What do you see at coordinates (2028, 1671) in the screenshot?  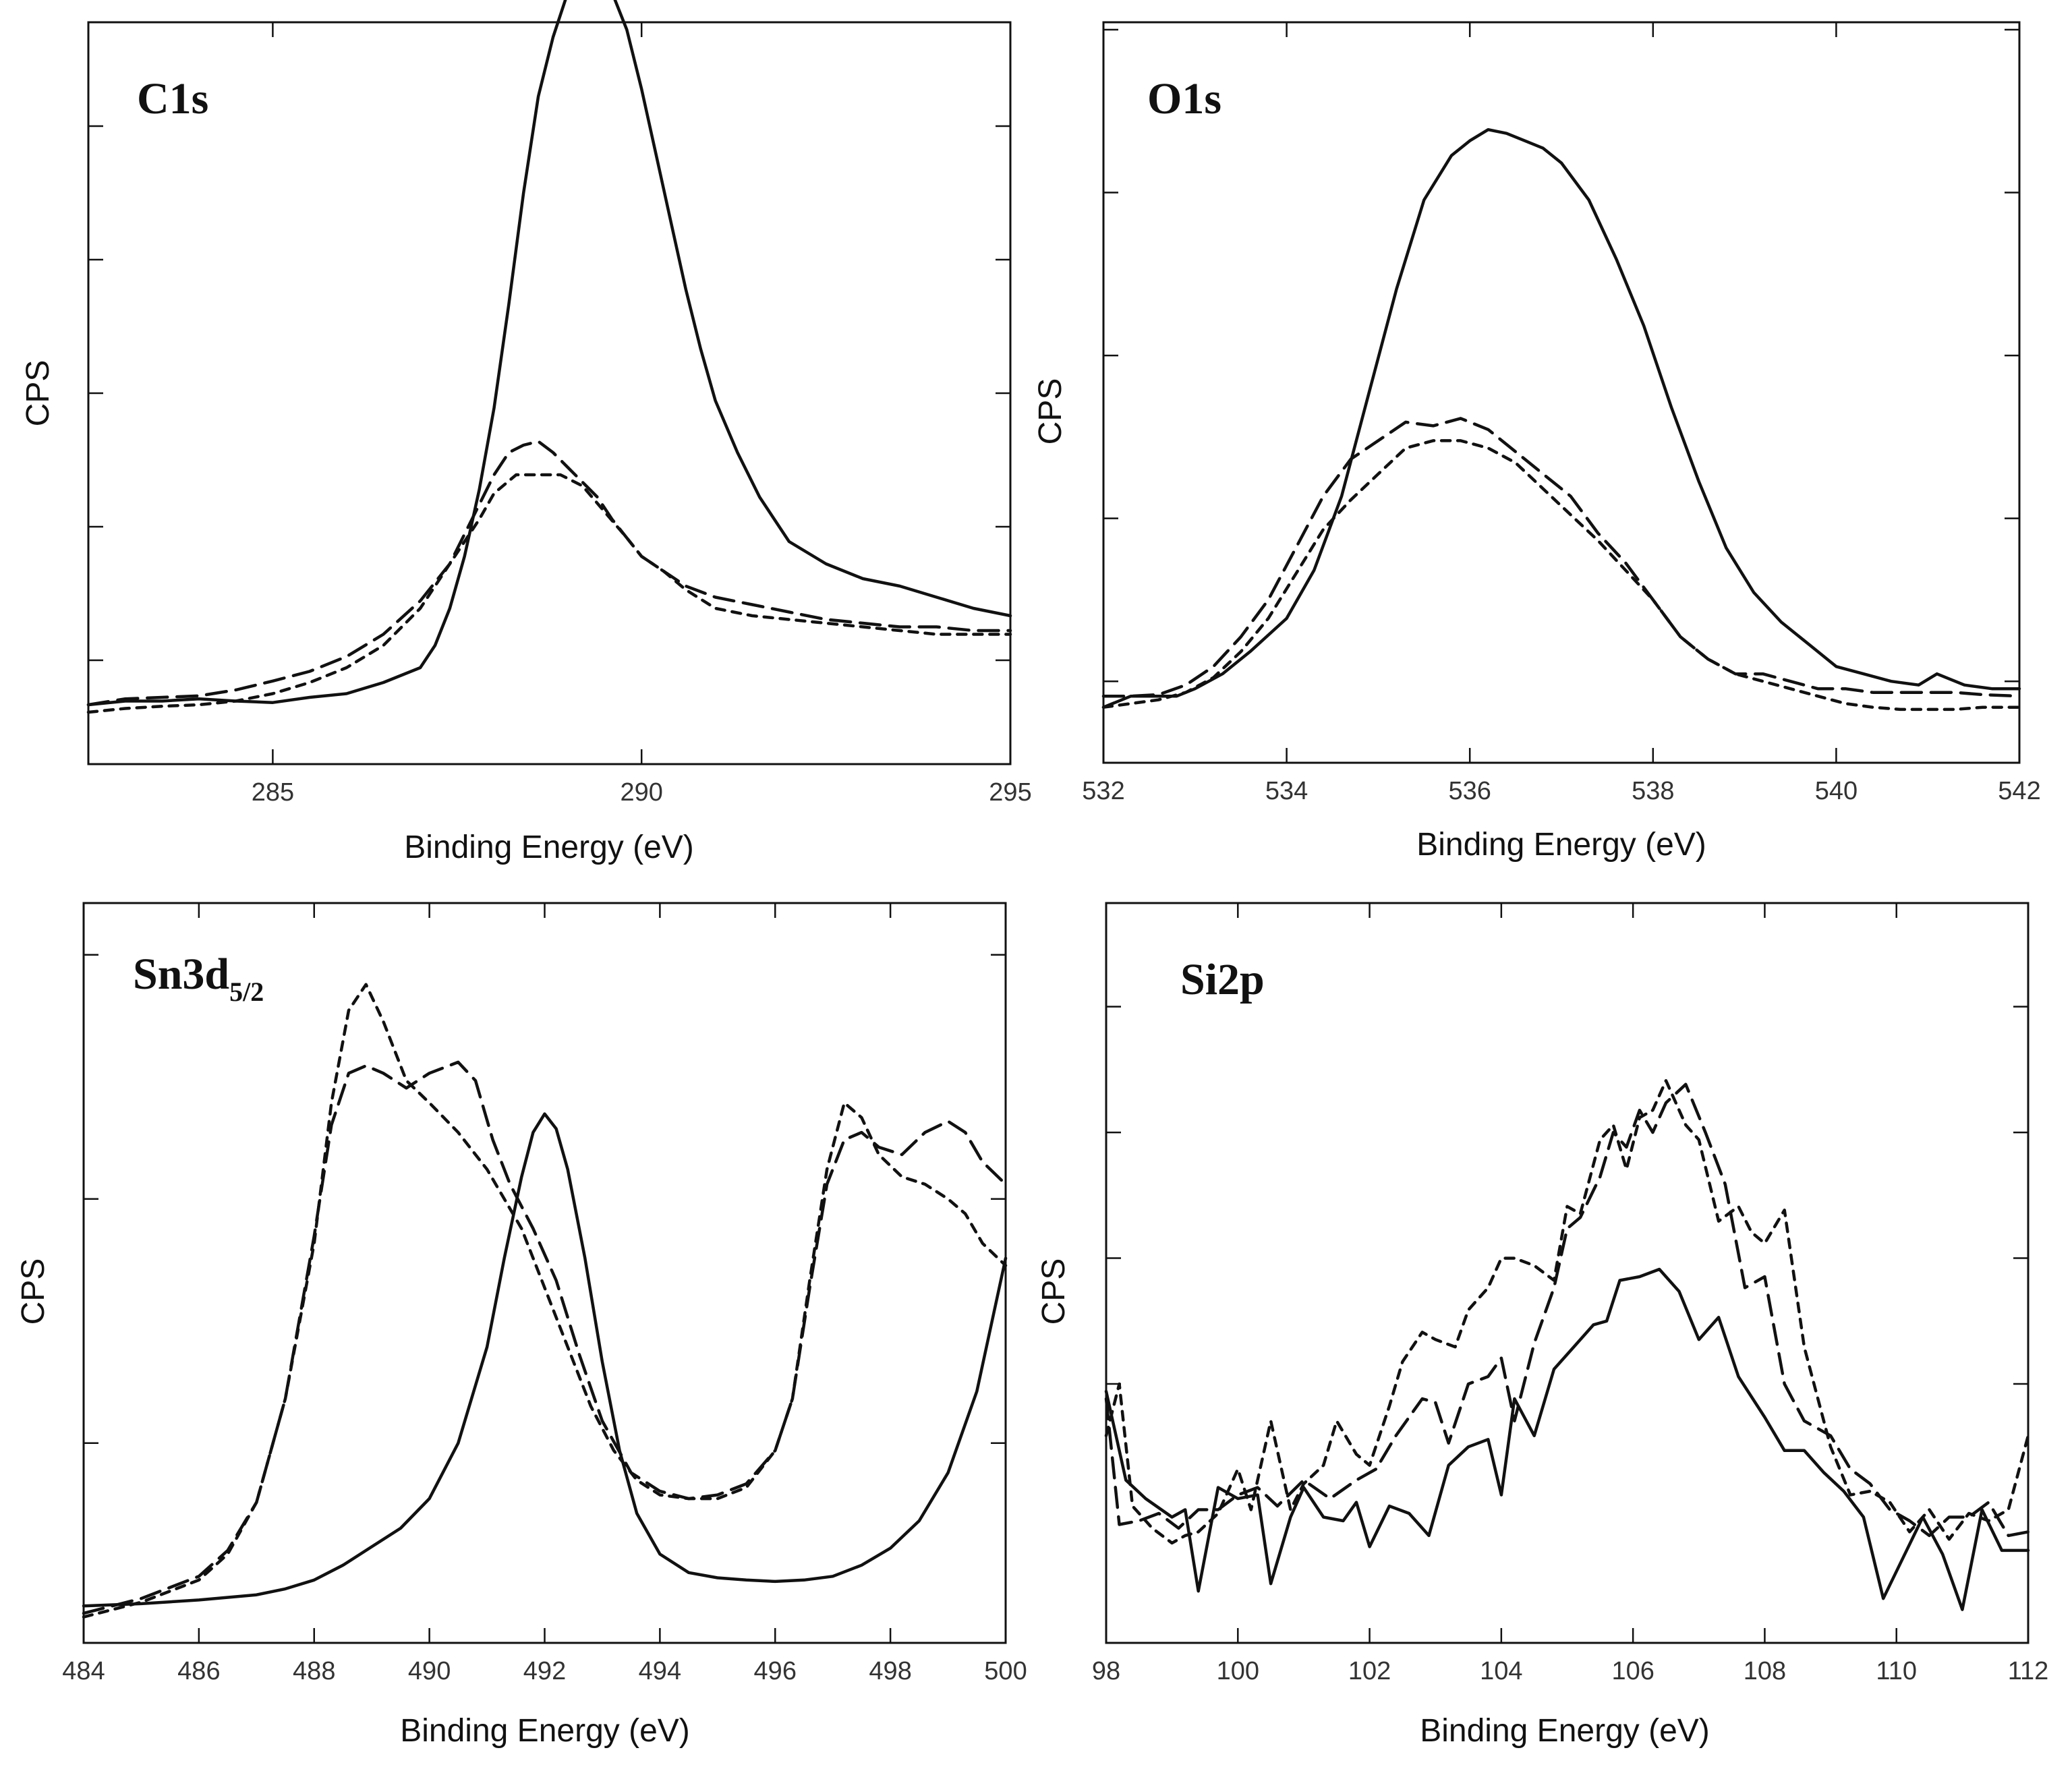 I see `x-tick-label: 112` at bounding box center [2028, 1671].